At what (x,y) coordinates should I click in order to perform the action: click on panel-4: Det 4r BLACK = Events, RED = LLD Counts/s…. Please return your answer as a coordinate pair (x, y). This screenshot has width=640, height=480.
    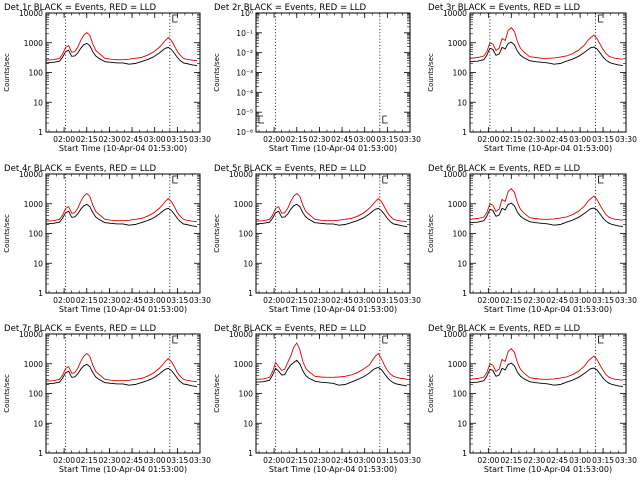
    Looking at the image, I should click on (107, 239).